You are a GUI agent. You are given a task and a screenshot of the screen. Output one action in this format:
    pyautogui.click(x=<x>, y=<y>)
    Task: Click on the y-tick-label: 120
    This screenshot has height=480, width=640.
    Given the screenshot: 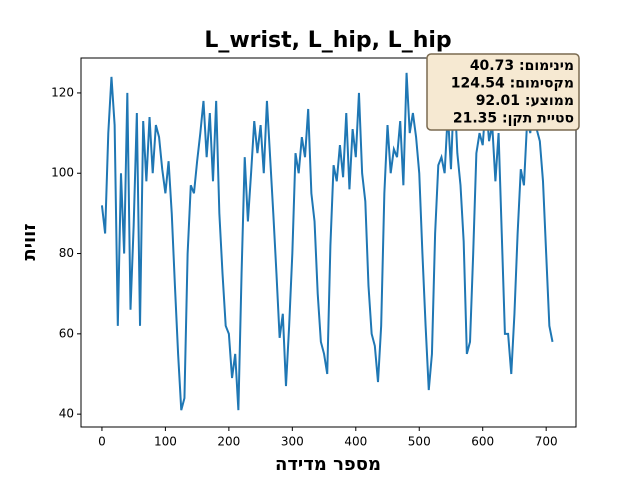 What is the action you would take?
    pyautogui.click(x=62, y=92)
    